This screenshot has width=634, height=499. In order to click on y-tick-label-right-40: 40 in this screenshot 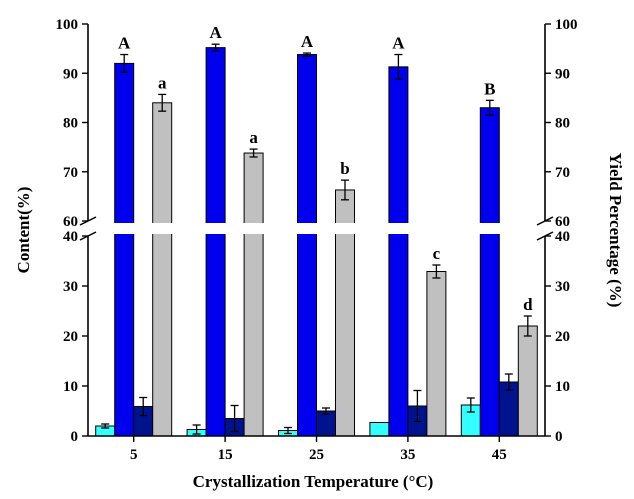, I will do `click(562, 237)`.